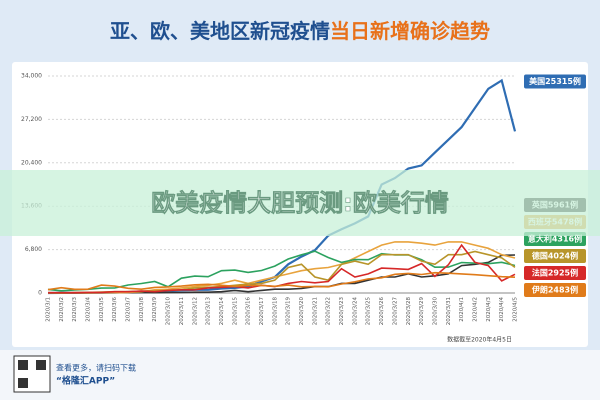 The height and width of the screenshot is (404, 600). I want to click on y-tick-label: 6,800, so click(33, 249).